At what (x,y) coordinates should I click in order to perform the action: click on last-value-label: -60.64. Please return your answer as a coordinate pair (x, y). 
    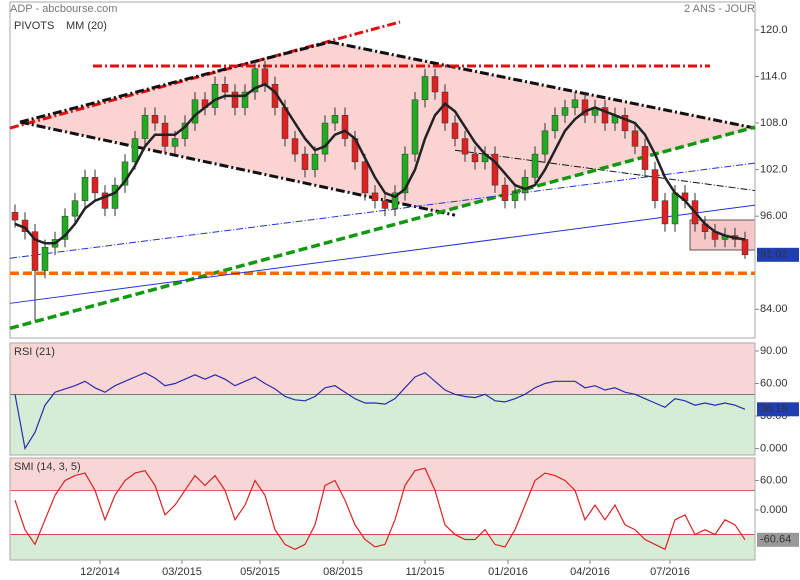
    Looking at the image, I should click on (775, 540).